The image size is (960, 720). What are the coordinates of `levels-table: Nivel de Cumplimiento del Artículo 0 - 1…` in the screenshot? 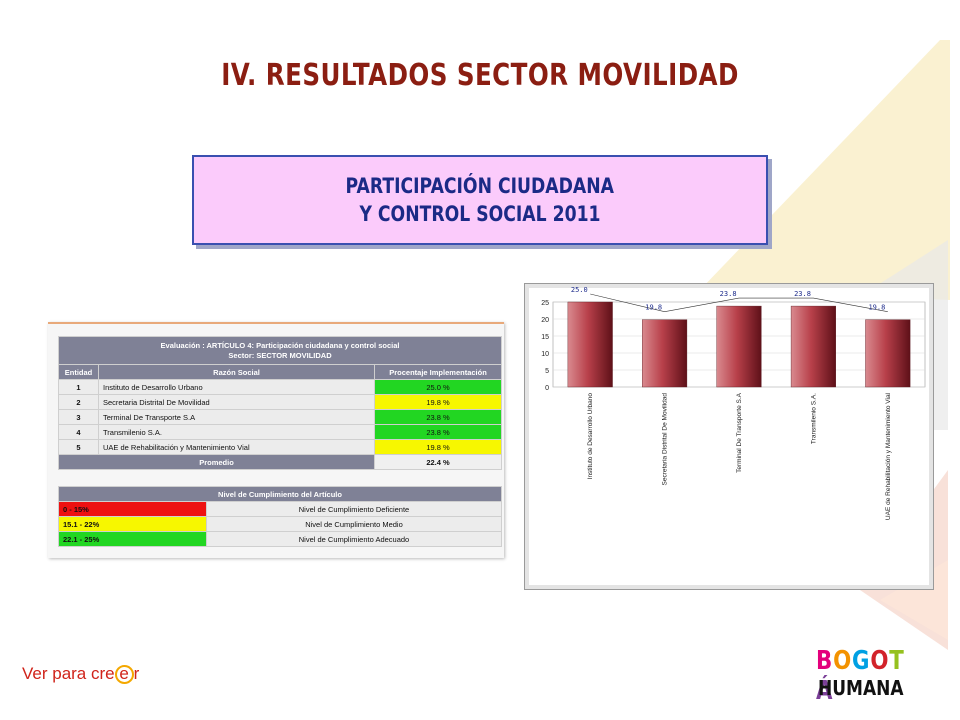 It's located at (280, 516).